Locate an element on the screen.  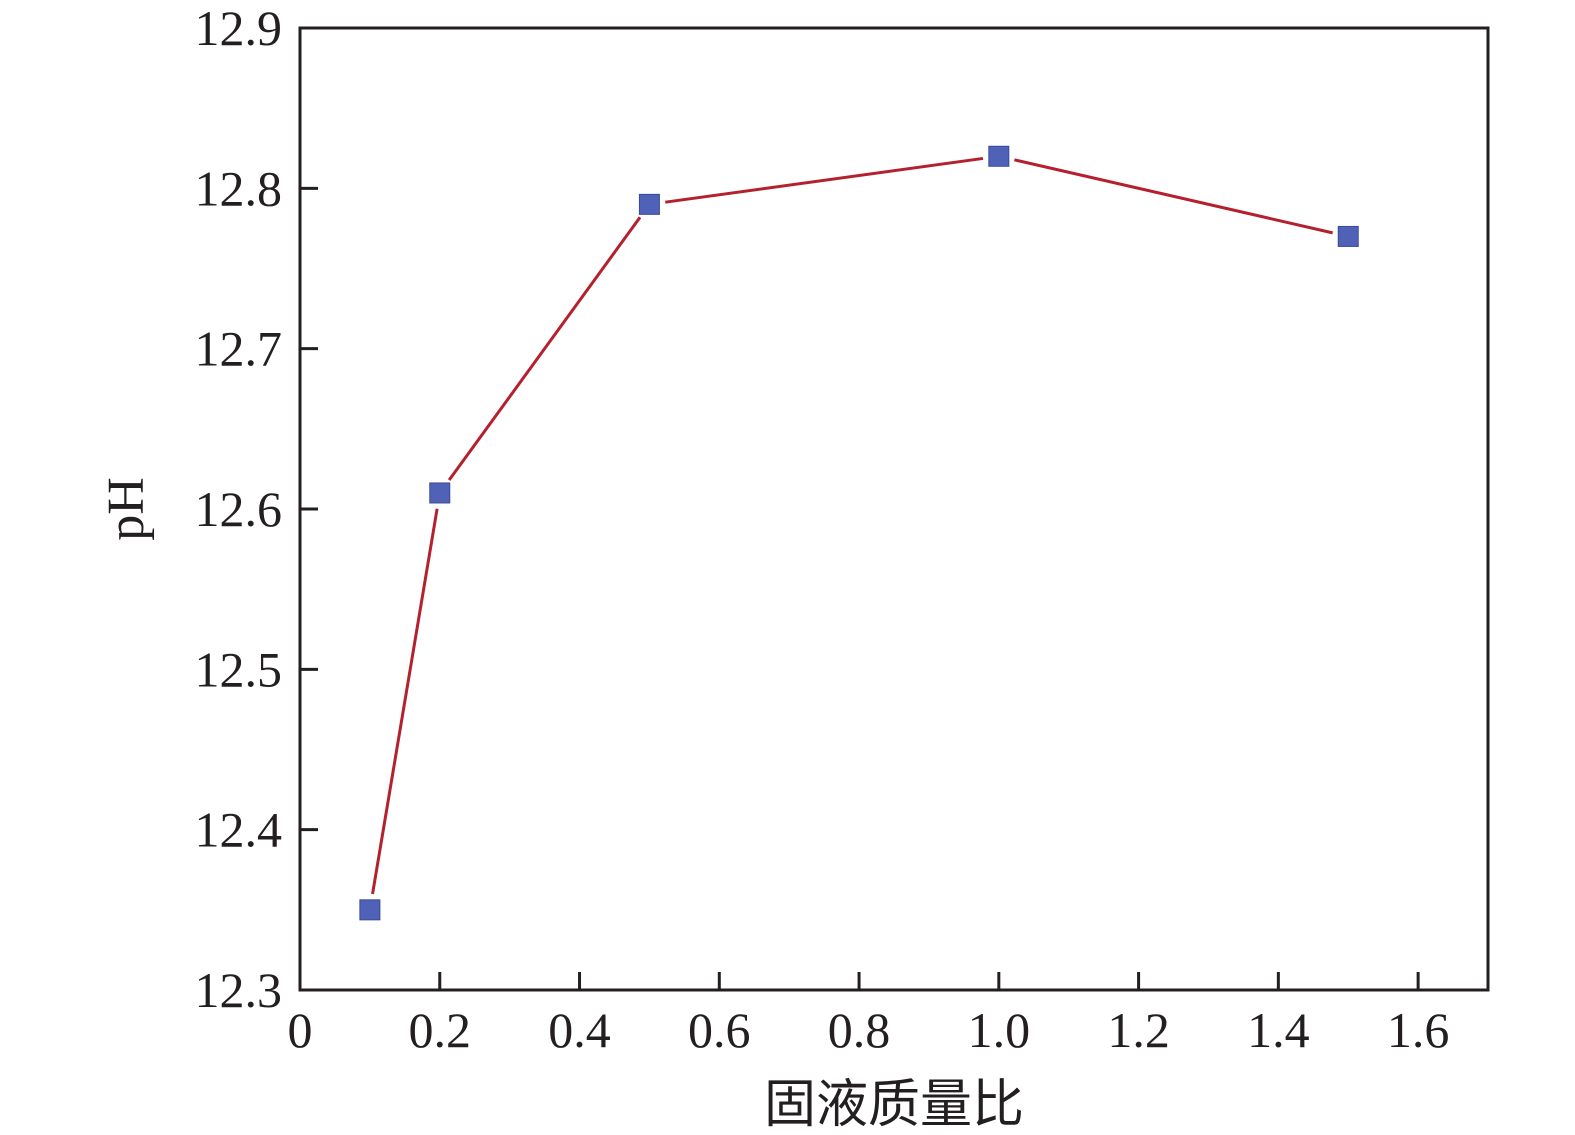
y-tick-label: 12.6 is located at coordinates (239, 509).